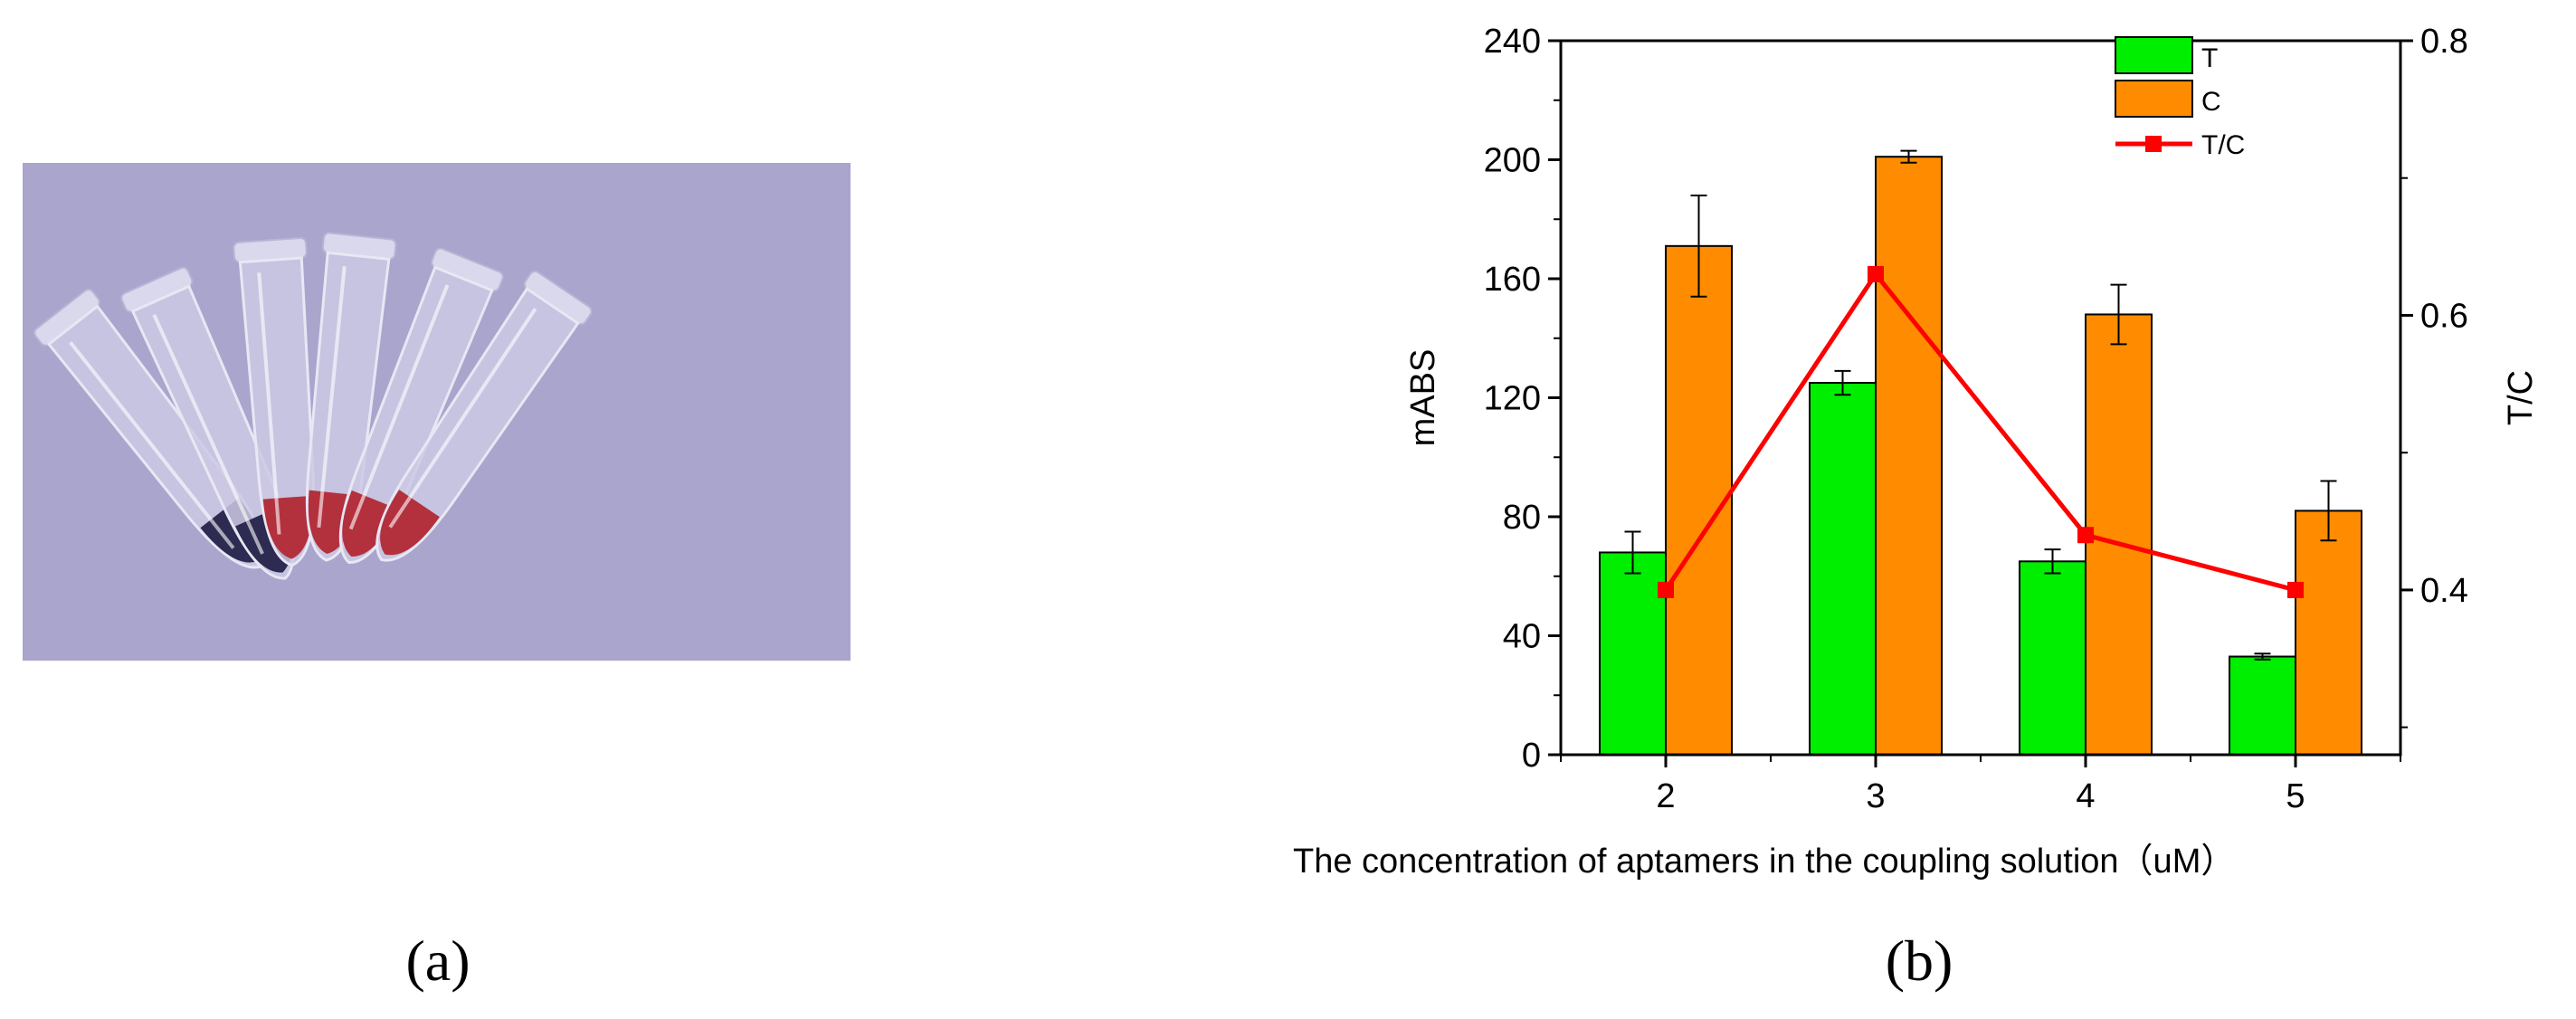  I want to click on tubes-group, so click(313, 406).